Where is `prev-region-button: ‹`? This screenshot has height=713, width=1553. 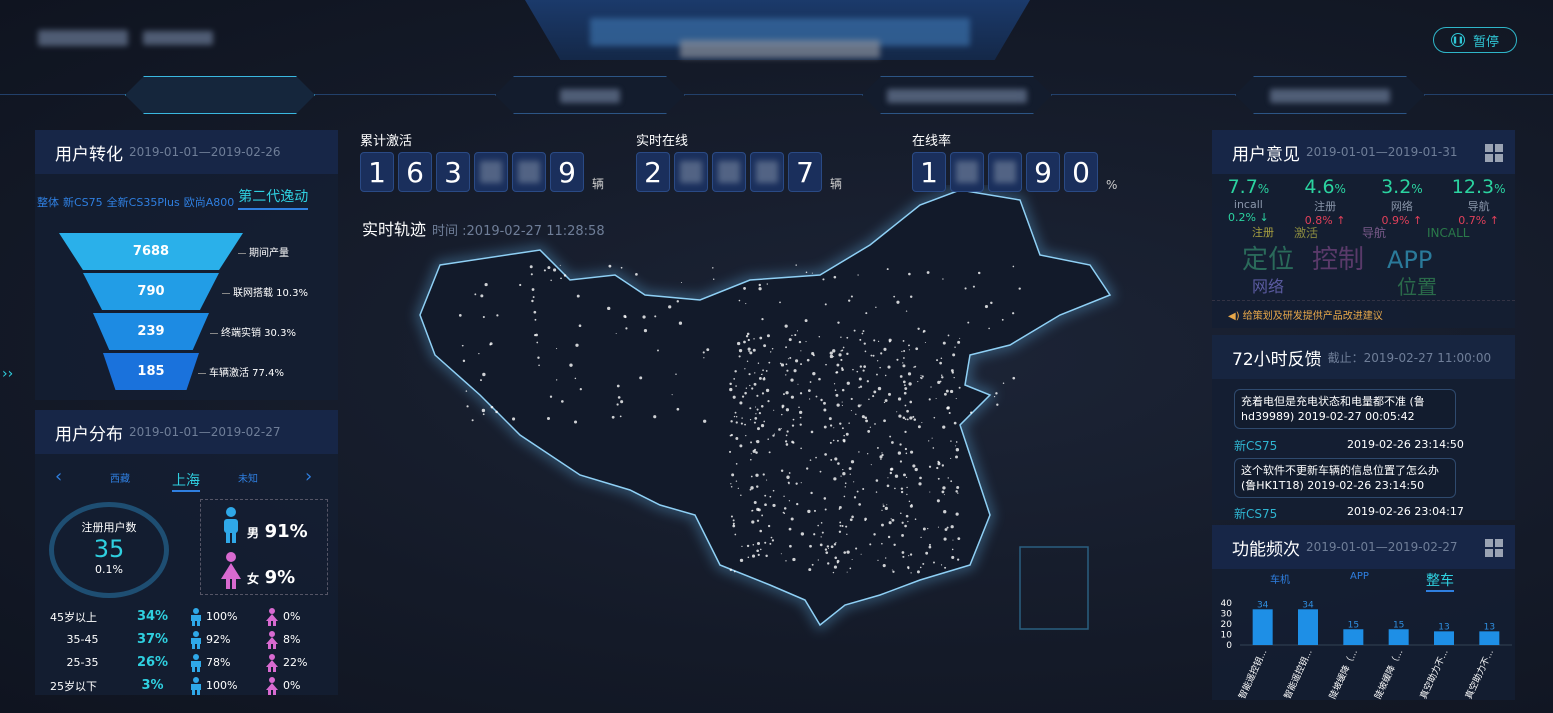
prev-region-button: ‹ is located at coordinates (59, 476).